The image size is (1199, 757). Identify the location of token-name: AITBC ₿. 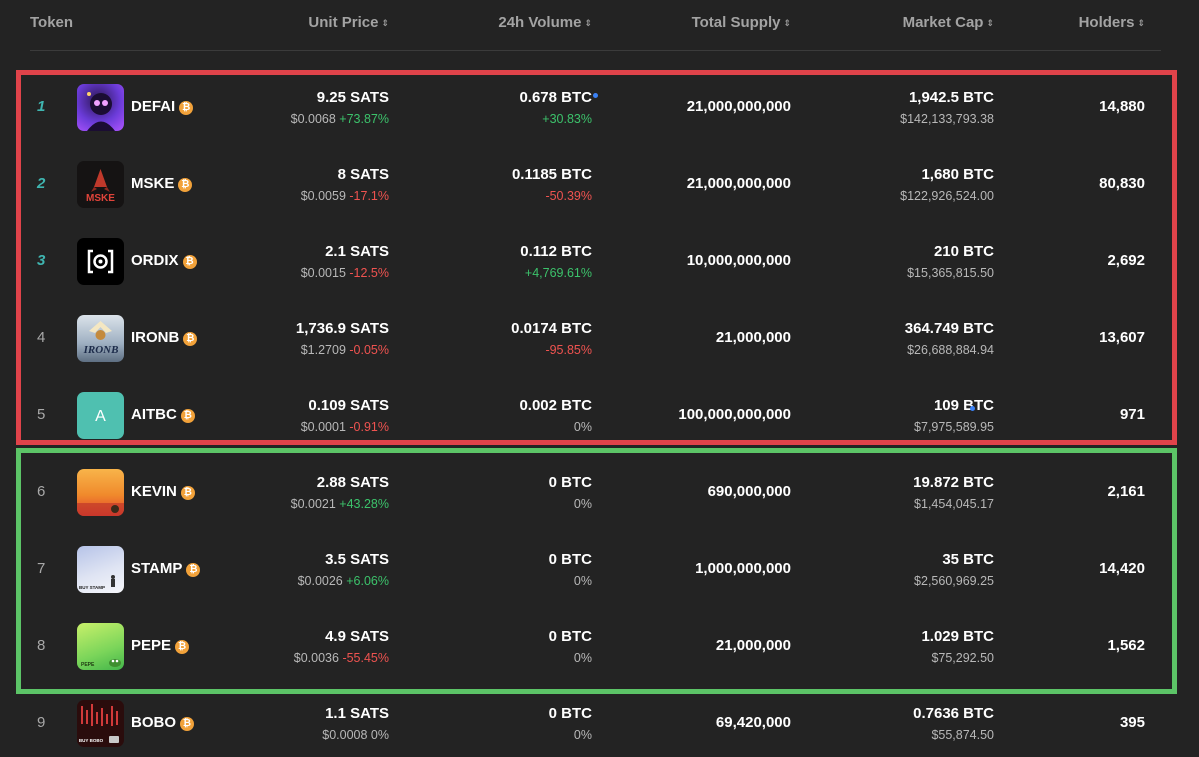
(163, 414).